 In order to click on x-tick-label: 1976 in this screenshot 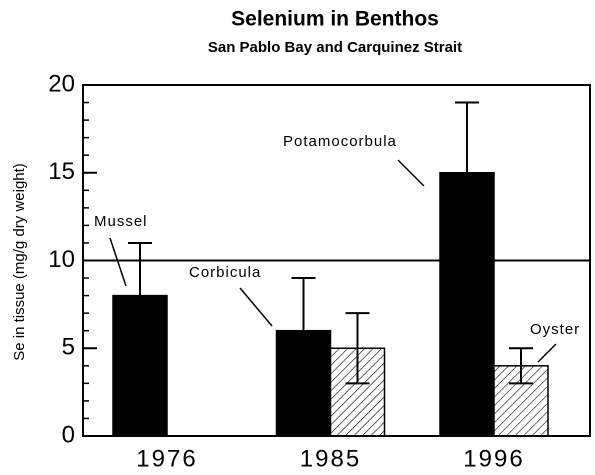, I will do `click(166, 457)`.